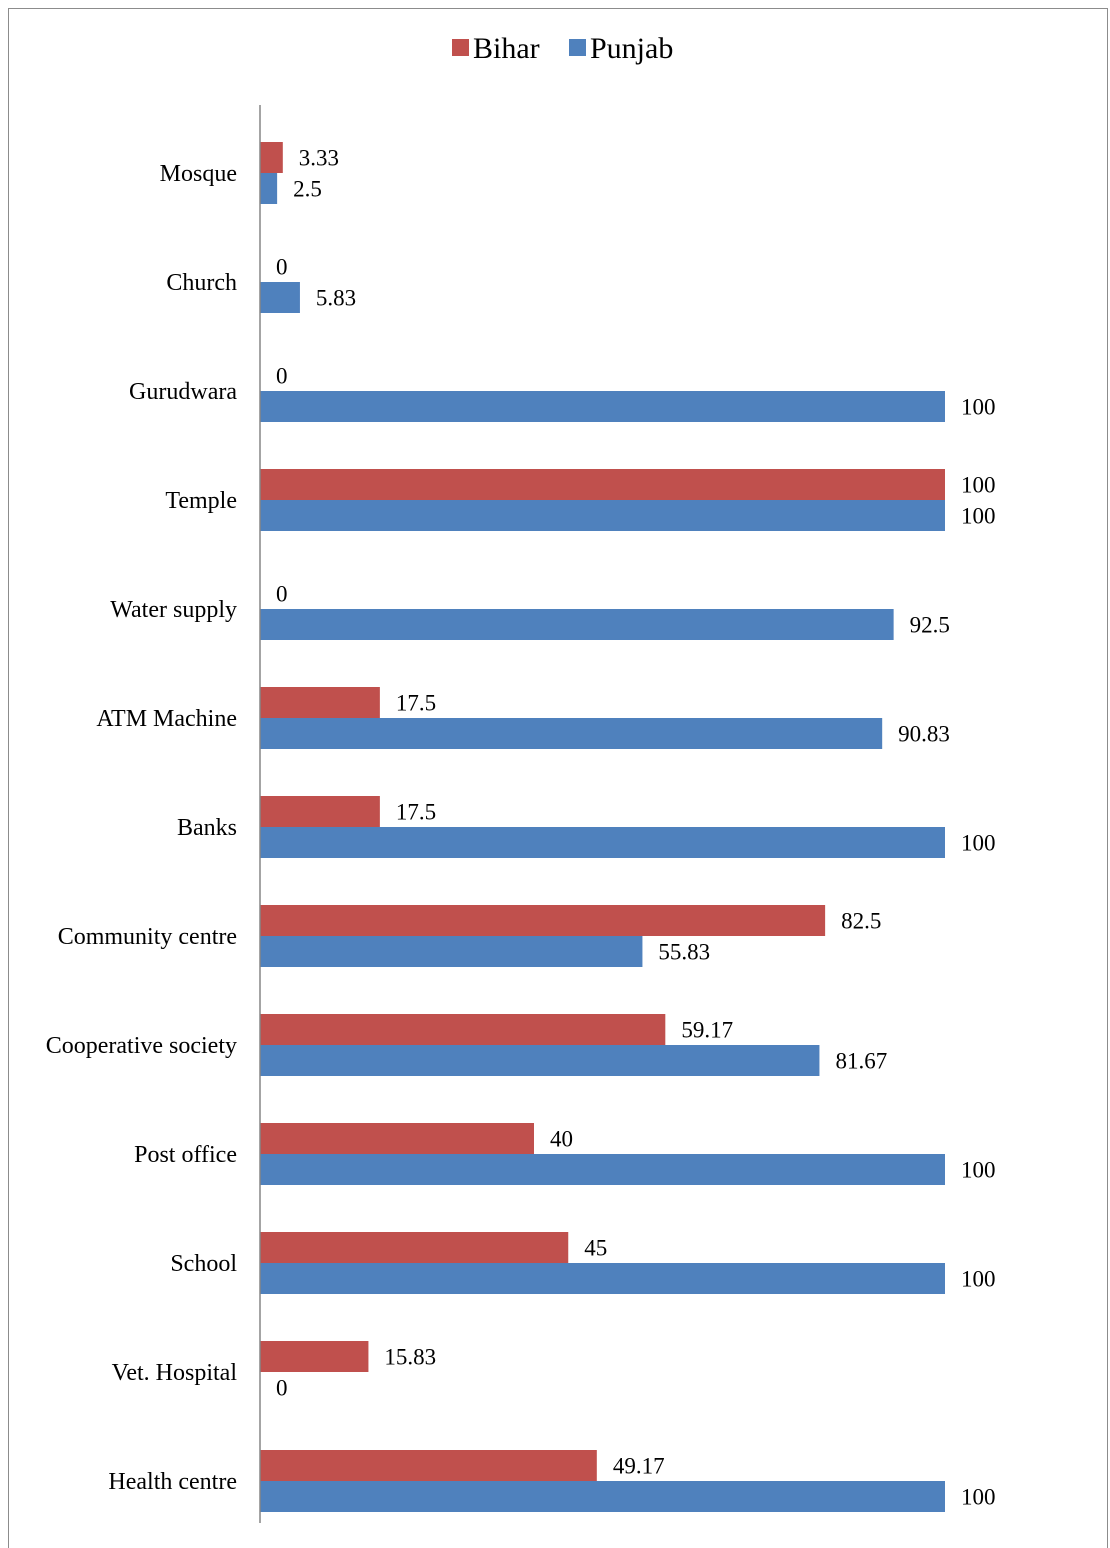 Image resolution: width=1110 pixels, height=1548 pixels. Describe the element at coordinates (201, 283) in the screenshot. I see `category-label-church: Church` at that location.